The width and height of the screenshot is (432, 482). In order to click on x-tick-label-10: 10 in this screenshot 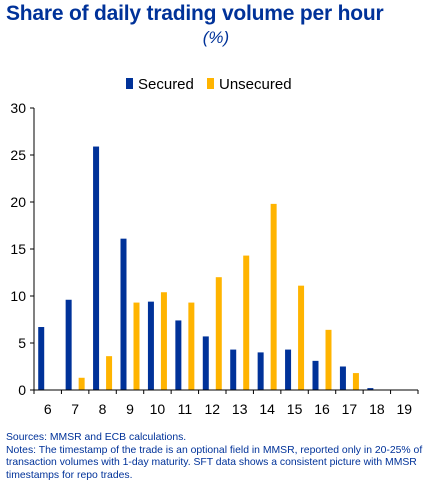, I will do `click(158, 409)`.